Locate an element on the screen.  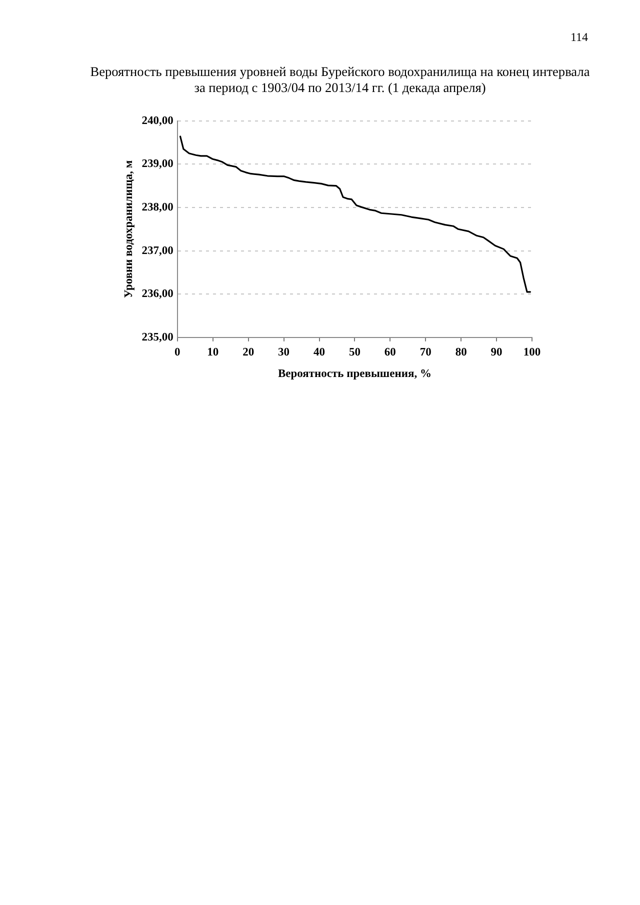
x-tick-label: 50 is located at coordinates (354, 352).